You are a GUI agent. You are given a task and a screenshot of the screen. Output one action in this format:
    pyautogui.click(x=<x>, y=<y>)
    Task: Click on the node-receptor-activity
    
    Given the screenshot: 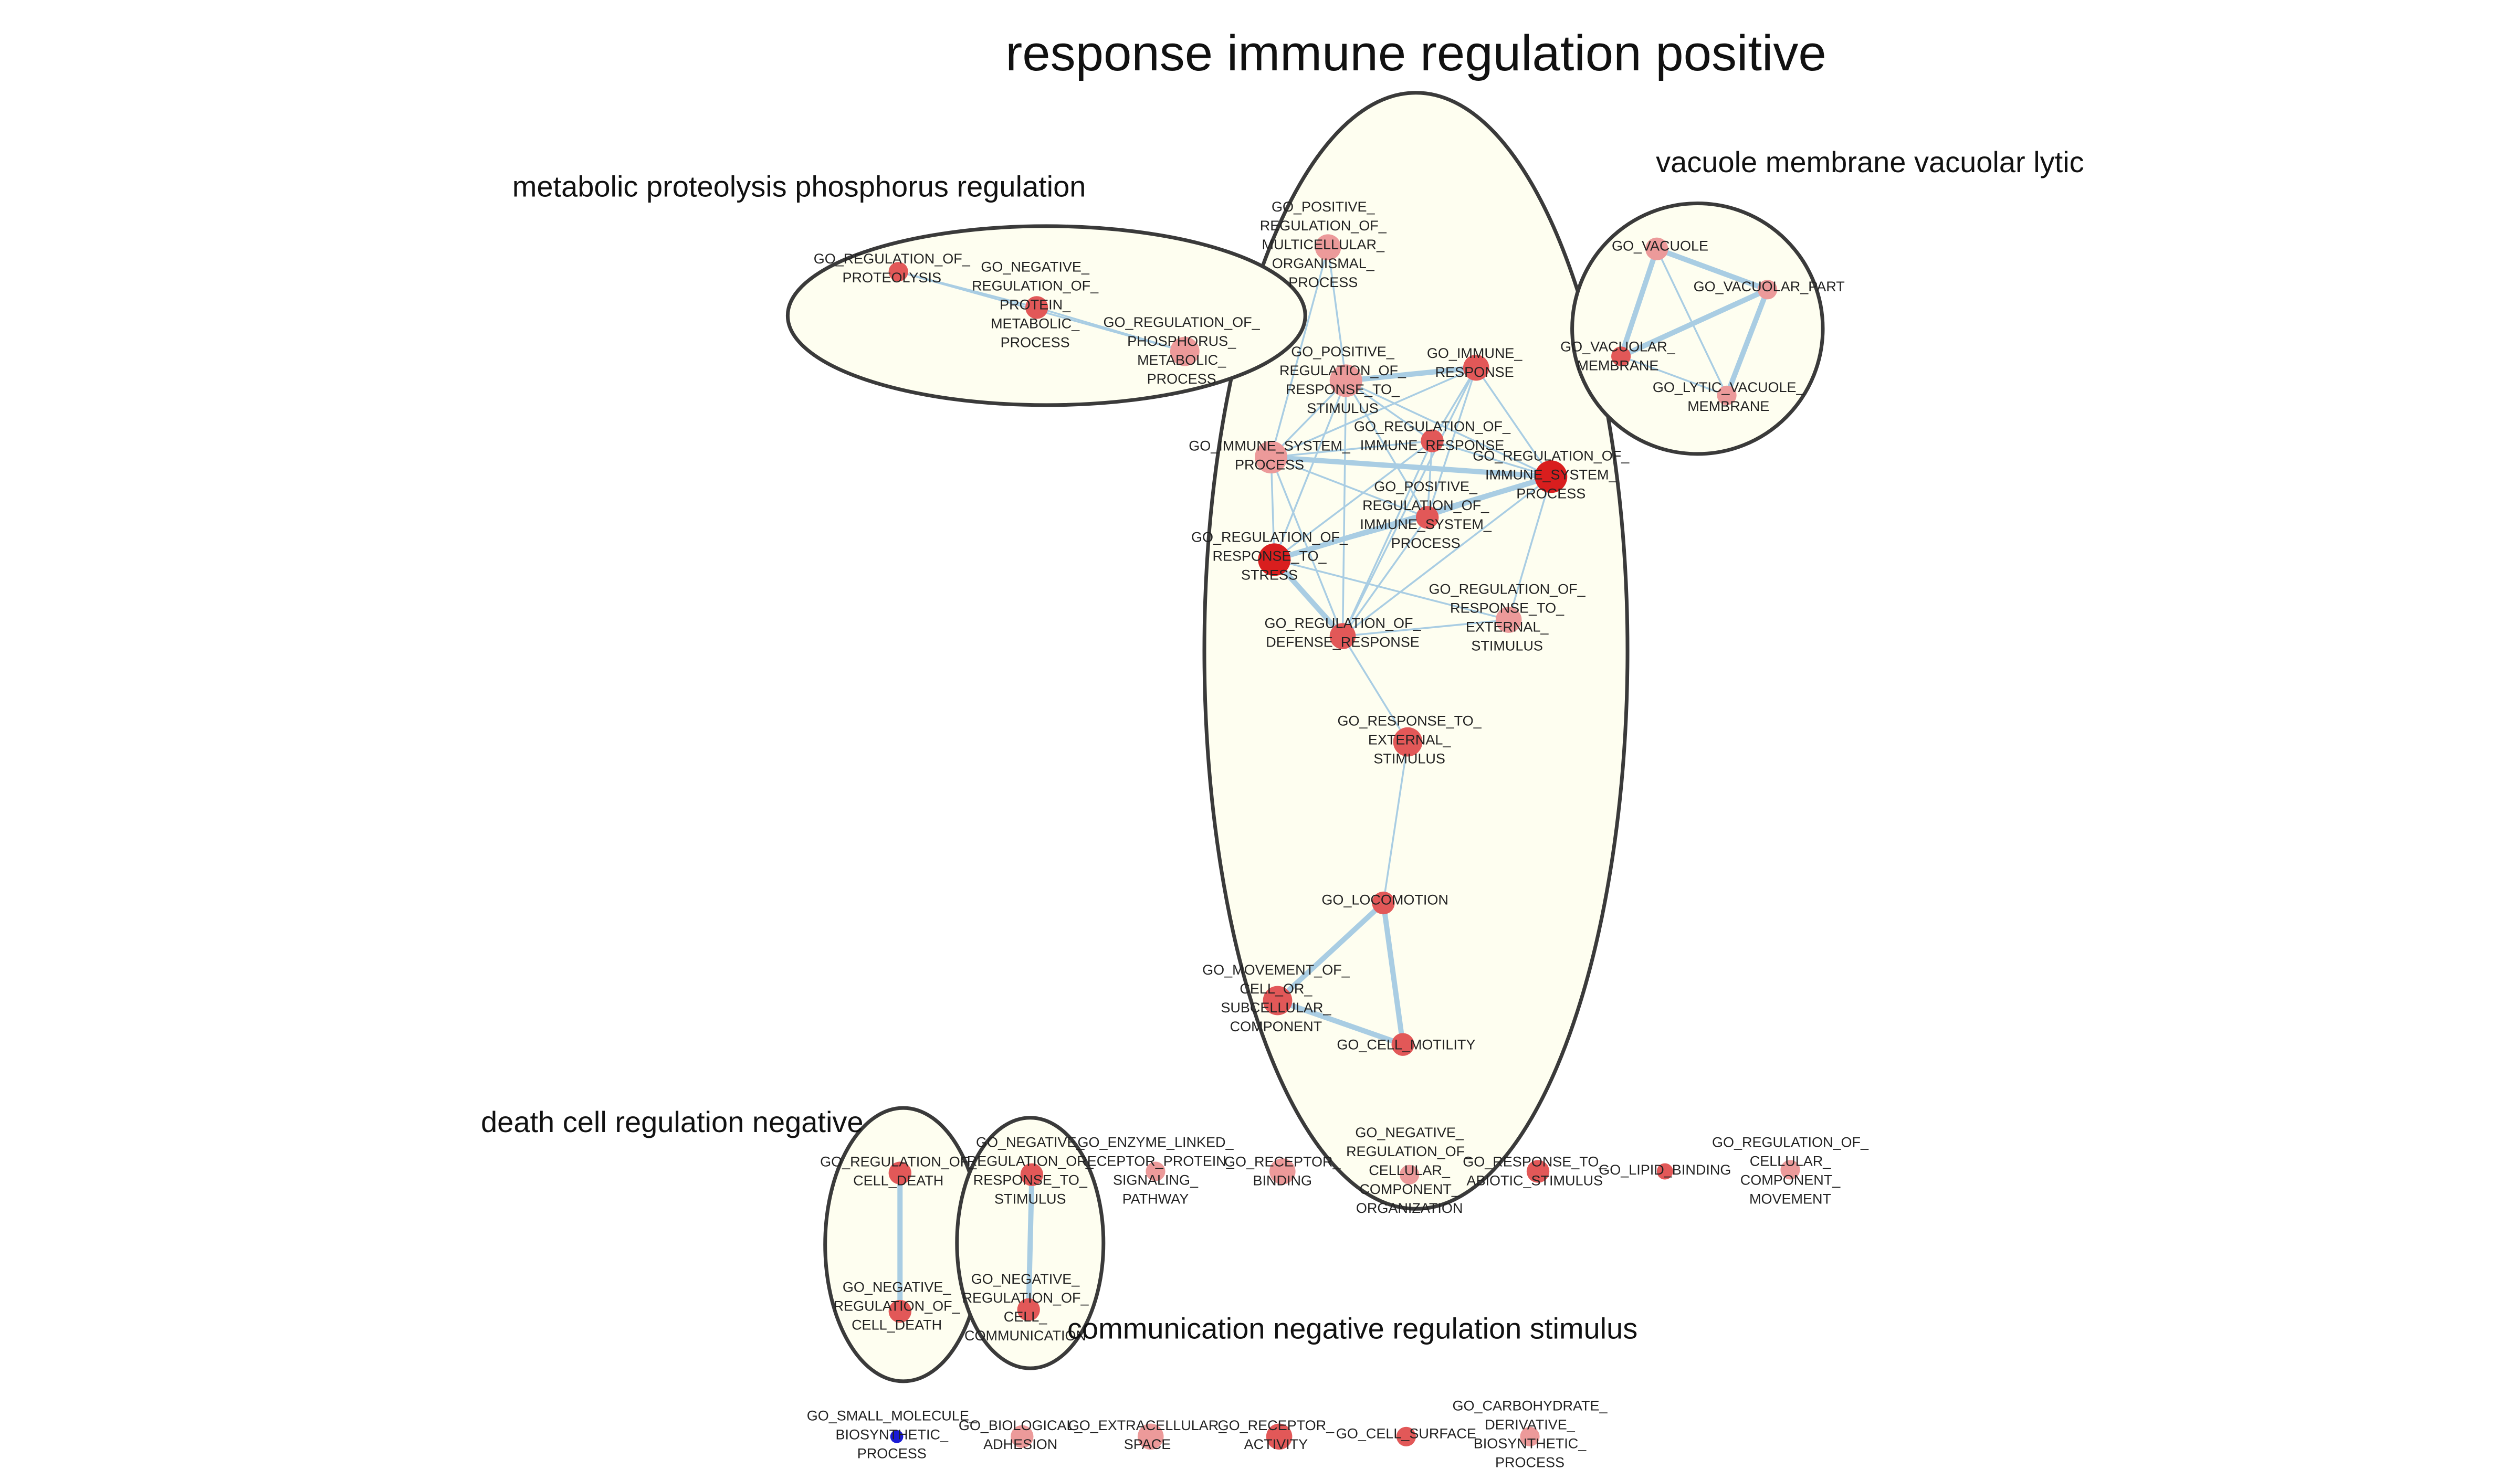 What is the action you would take?
    pyautogui.click(x=1279, y=1436)
    